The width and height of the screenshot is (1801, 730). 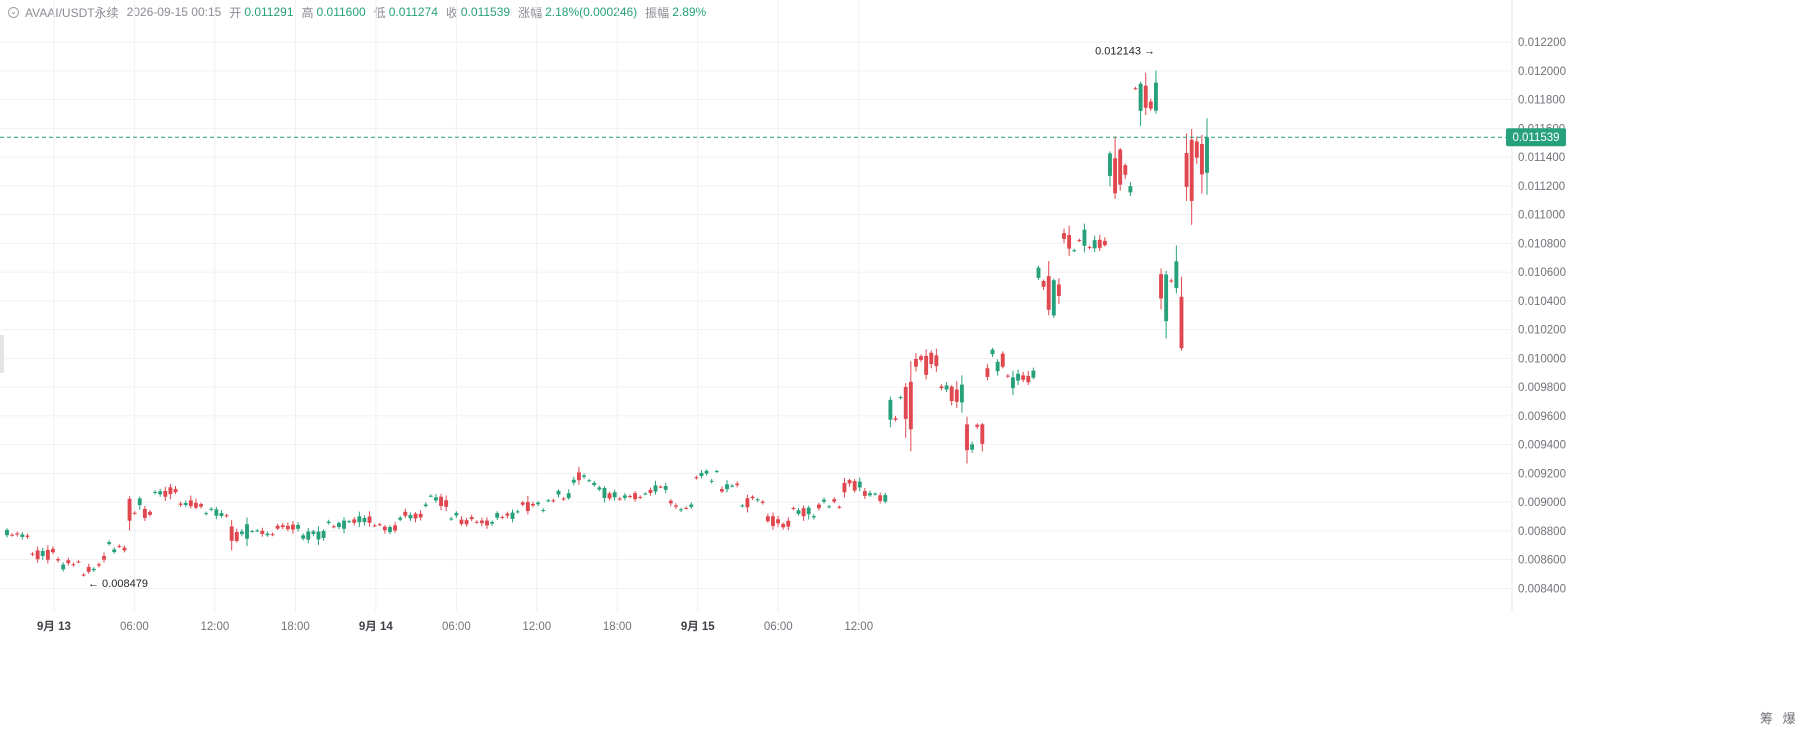 What do you see at coordinates (1767, 718) in the screenshot?
I see `chip-distribution-button: 筹` at bounding box center [1767, 718].